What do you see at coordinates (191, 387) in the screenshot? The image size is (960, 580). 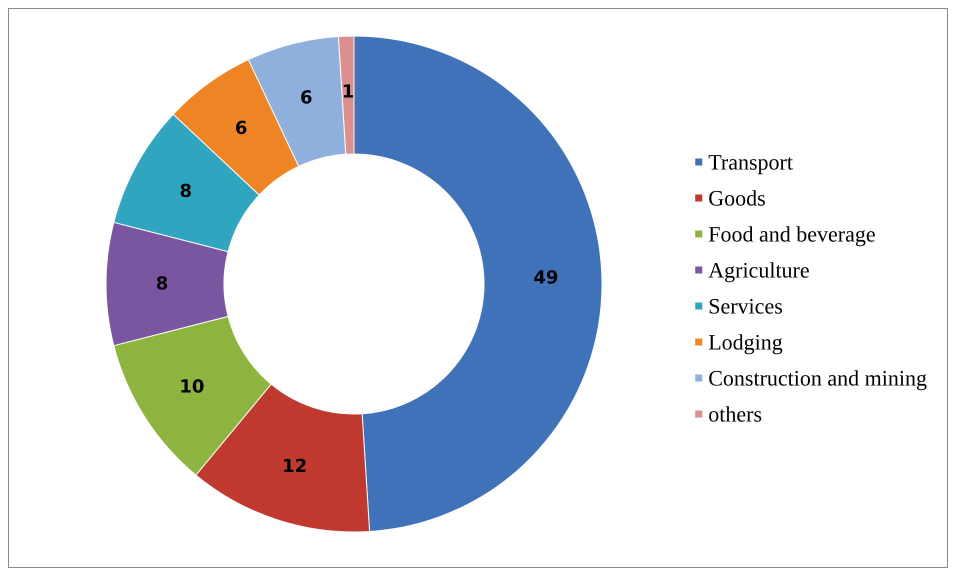 I see `data-label: 10` at bounding box center [191, 387].